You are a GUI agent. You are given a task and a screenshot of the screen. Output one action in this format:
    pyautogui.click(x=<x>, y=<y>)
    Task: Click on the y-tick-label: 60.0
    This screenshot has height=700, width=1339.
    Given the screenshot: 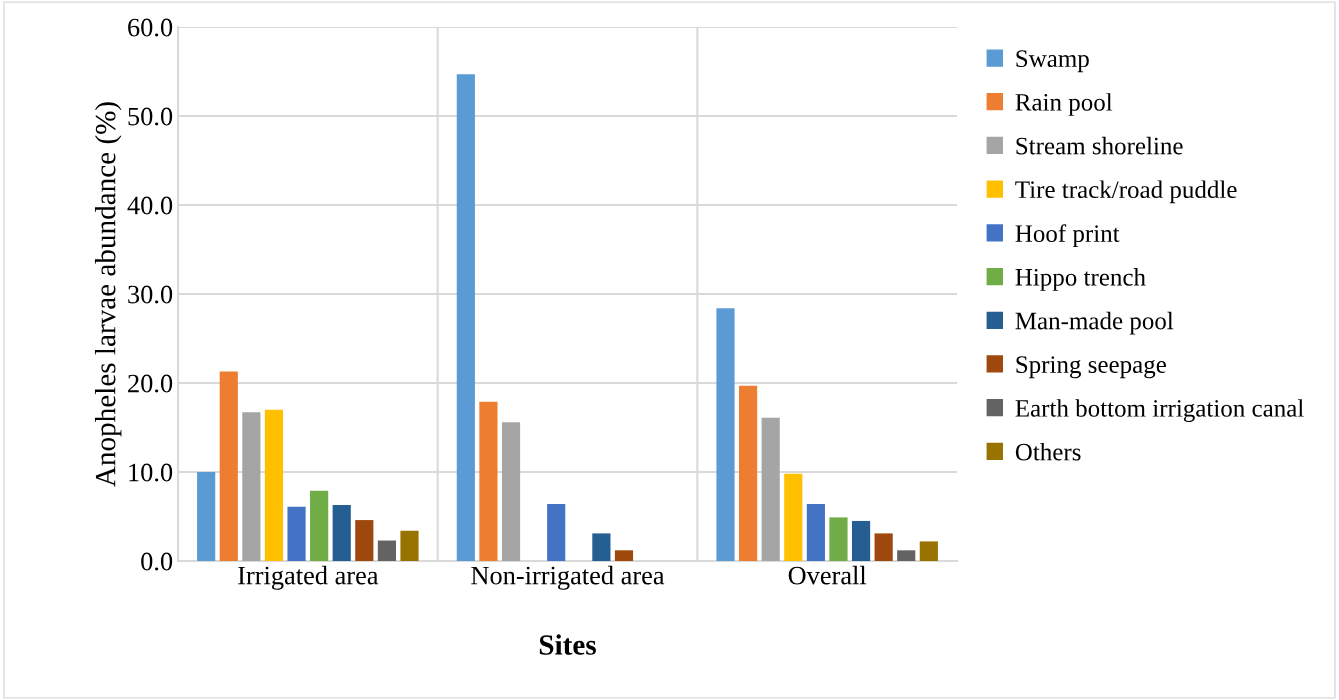 What is the action you would take?
    pyautogui.click(x=150, y=27)
    